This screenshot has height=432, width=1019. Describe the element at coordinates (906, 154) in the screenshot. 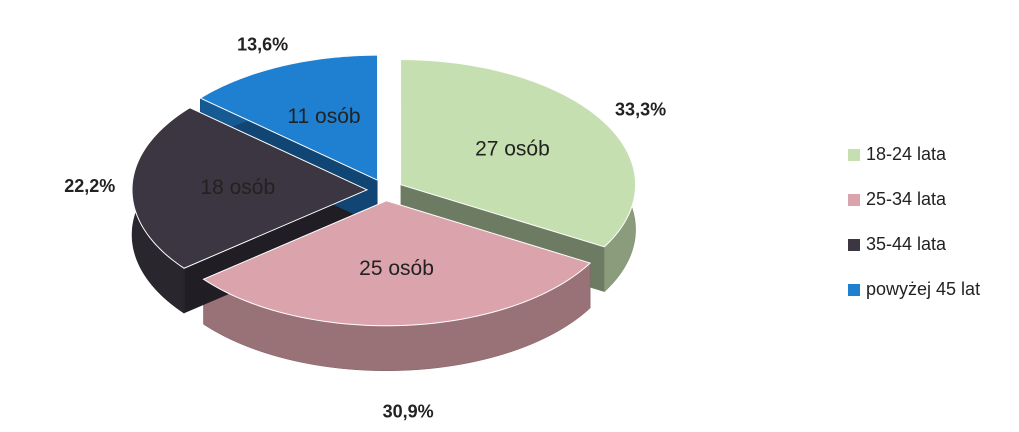

I see `legend-label: 18-24 lata` at that location.